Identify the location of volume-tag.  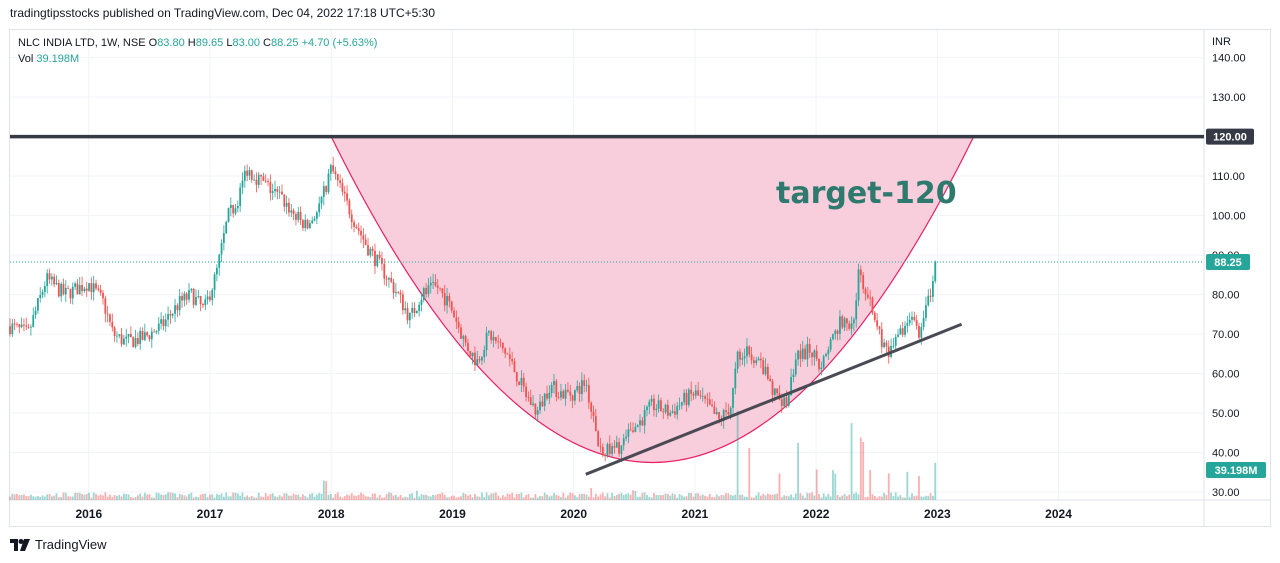
(1236, 470).